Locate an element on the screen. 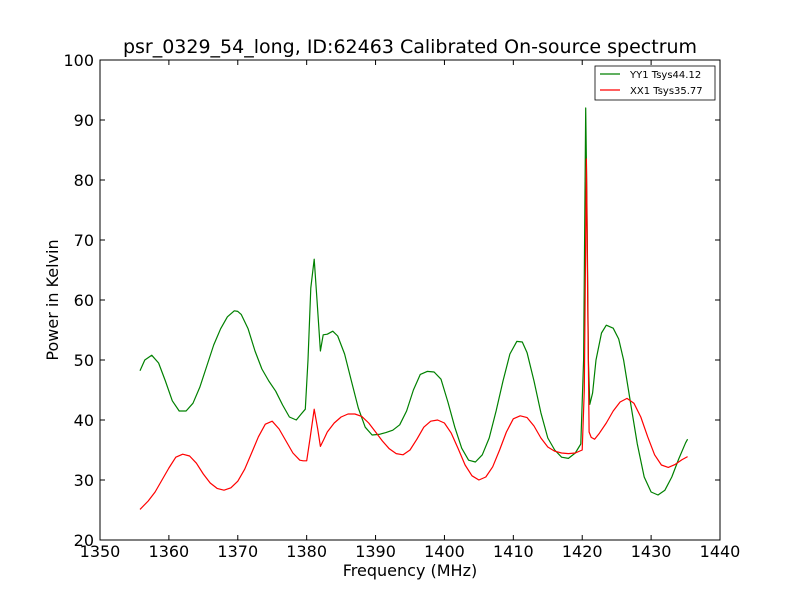  x-tick-label: 1400 is located at coordinates (444, 551).